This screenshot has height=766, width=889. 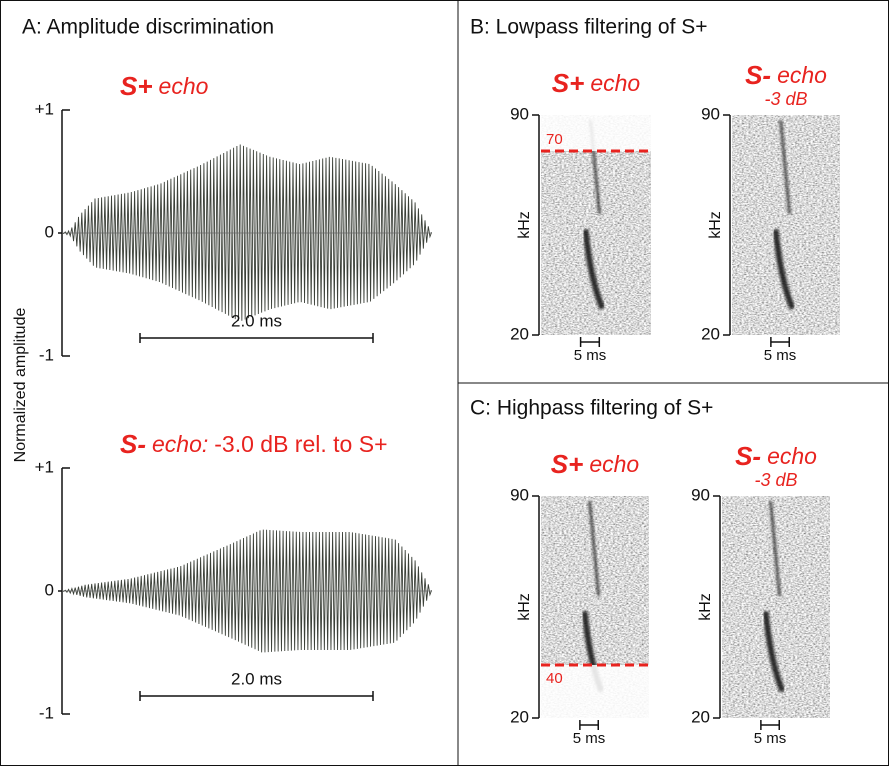 What do you see at coordinates (591, 408) in the screenshot?
I see `panel-title: C: Highpass filtering of S+` at bounding box center [591, 408].